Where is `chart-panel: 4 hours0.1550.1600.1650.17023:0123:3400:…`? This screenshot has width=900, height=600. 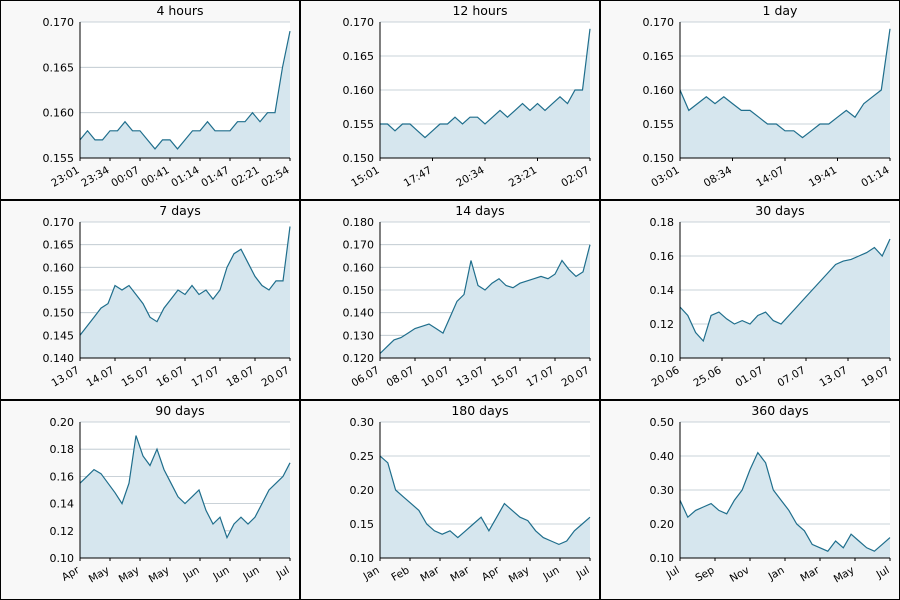 chart-panel: 4 hours0.1550.1600.1650.17023:0123:3400:… is located at coordinates (150, 100).